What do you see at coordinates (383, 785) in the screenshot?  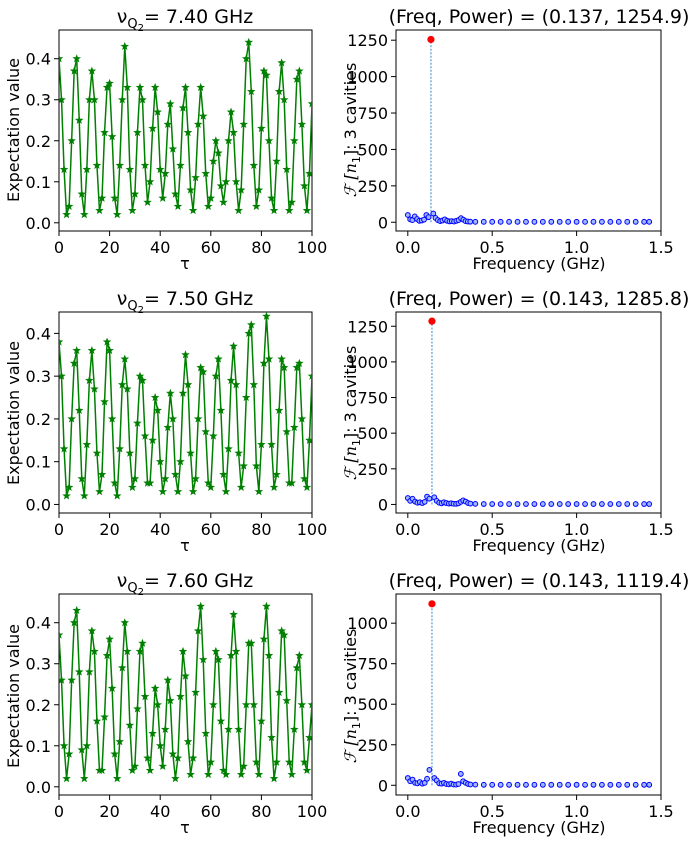 I see `y-tick-label: 0` at bounding box center [383, 785].